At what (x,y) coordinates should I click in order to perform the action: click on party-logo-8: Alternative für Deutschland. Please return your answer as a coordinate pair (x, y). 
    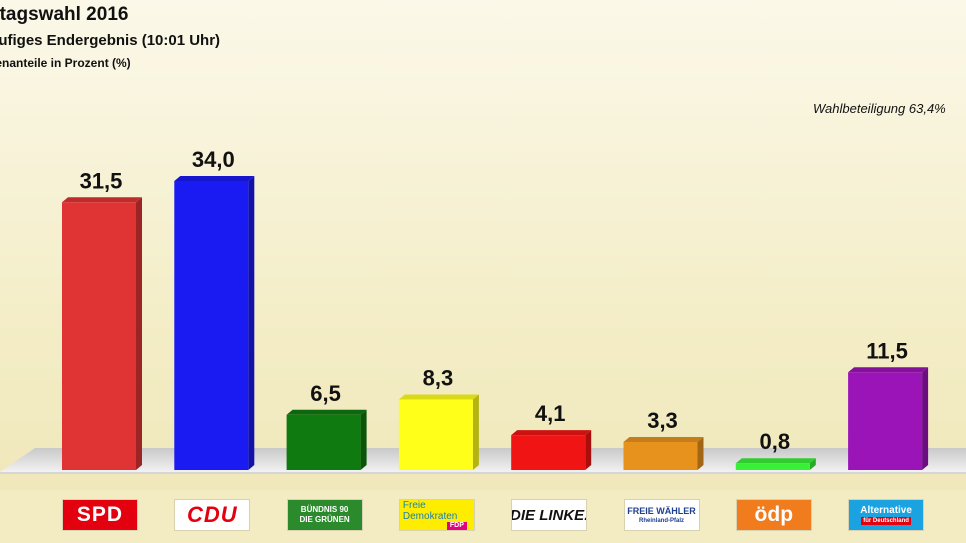
    Looking at the image, I should click on (886, 515).